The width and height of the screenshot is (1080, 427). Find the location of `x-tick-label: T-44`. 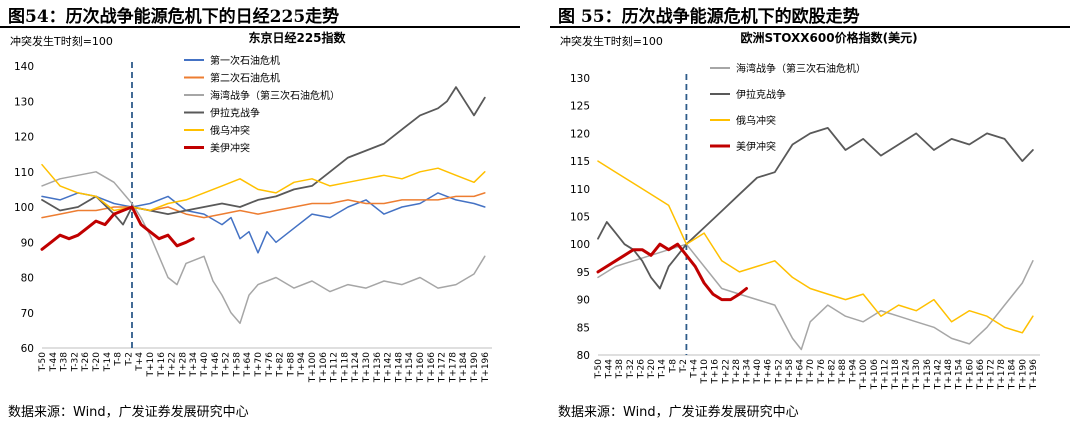

x-tick-label: T-44 is located at coordinates (54, 362).